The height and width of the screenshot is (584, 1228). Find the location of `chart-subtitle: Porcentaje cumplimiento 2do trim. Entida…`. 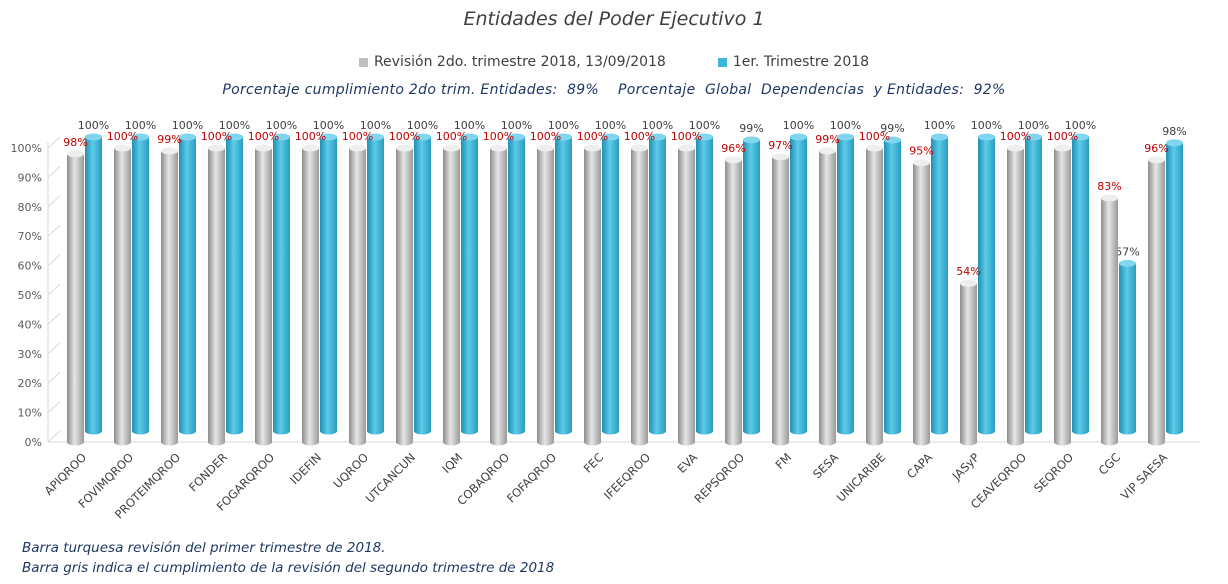

chart-subtitle: Porcentaje cumplimiento 2do trim. Entida… is located at coordinates (614, 90).